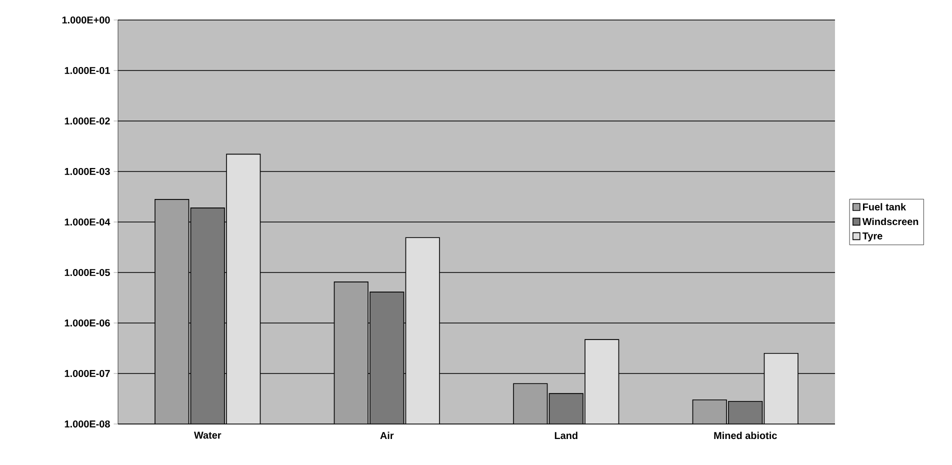 The image size is (952, 465). Describe the element at coordinates (884, 206) in the screenshot. I see `legend-label: Fuel tank` at that location.